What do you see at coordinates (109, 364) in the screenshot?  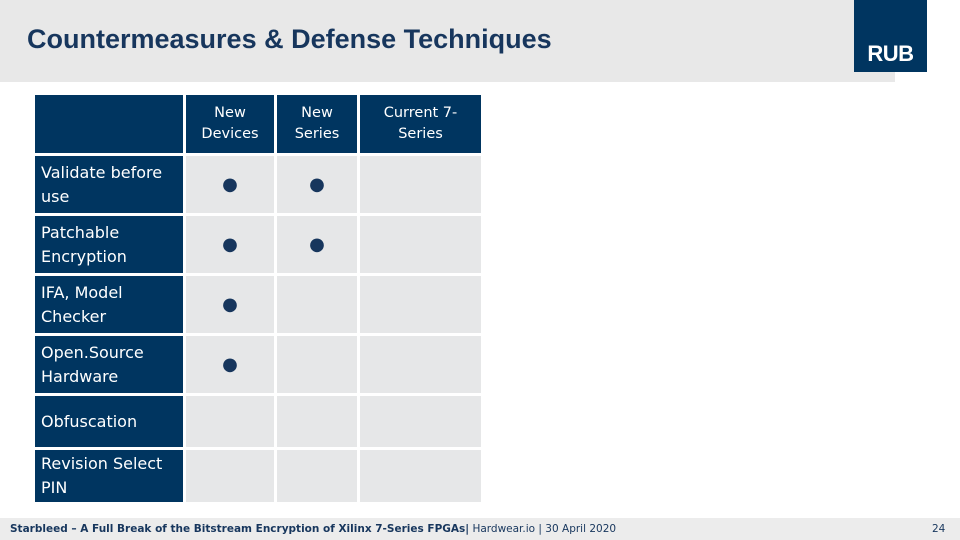 I see `row-label: Open.Source Hardware` at bounding box center [109, 364].